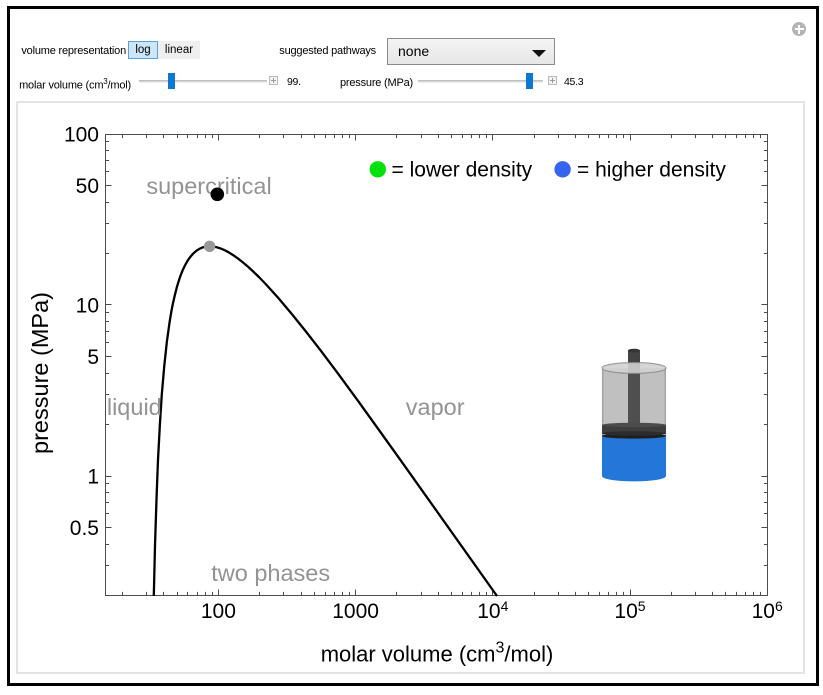 Image resolution: width=823 pixels, height=695 pixels. I want to click on svg-text: = higher density, so click(651, 170).